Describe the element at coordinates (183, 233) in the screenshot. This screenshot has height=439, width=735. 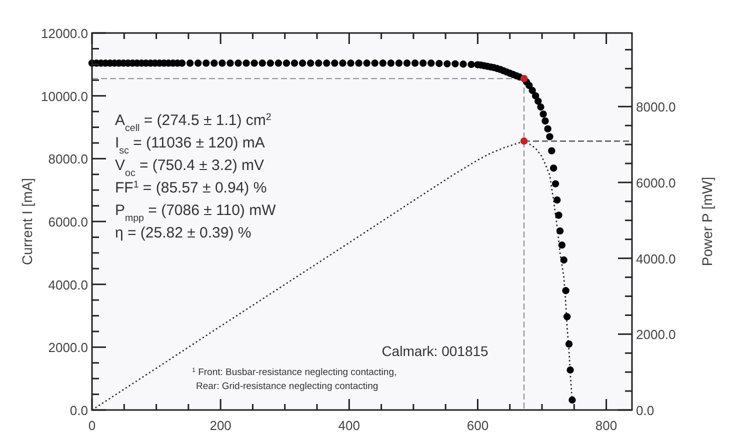
I see `annotation: η = (25.82 ± 0.39) %` at that location.